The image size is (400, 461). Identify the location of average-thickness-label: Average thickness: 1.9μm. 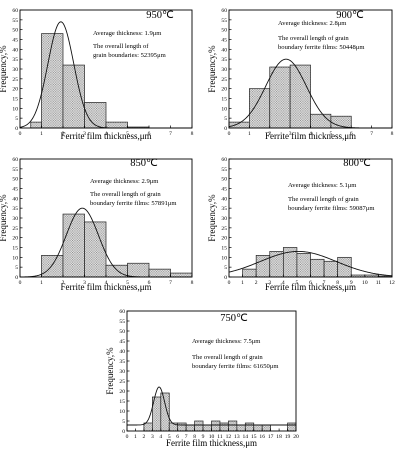
(127, 33).